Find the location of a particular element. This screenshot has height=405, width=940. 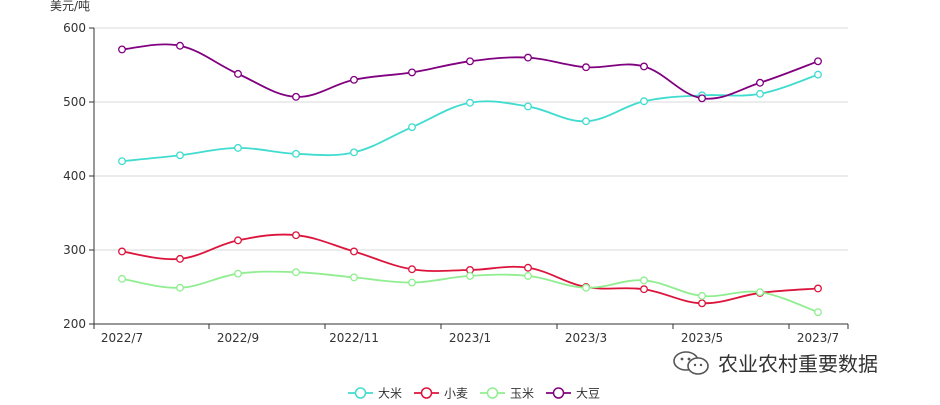

wechat-icon is located at coordinates (691, 362).